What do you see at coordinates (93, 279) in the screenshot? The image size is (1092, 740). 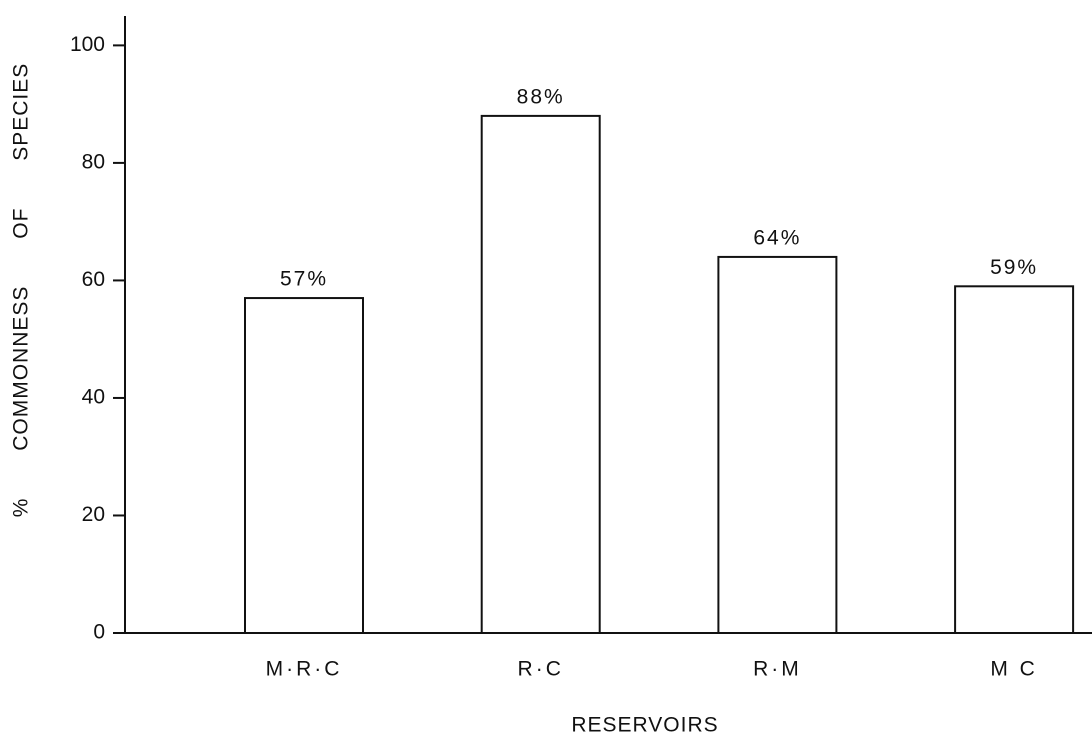 I see `y-tick-label: 60` at bounding box center [93, 279].